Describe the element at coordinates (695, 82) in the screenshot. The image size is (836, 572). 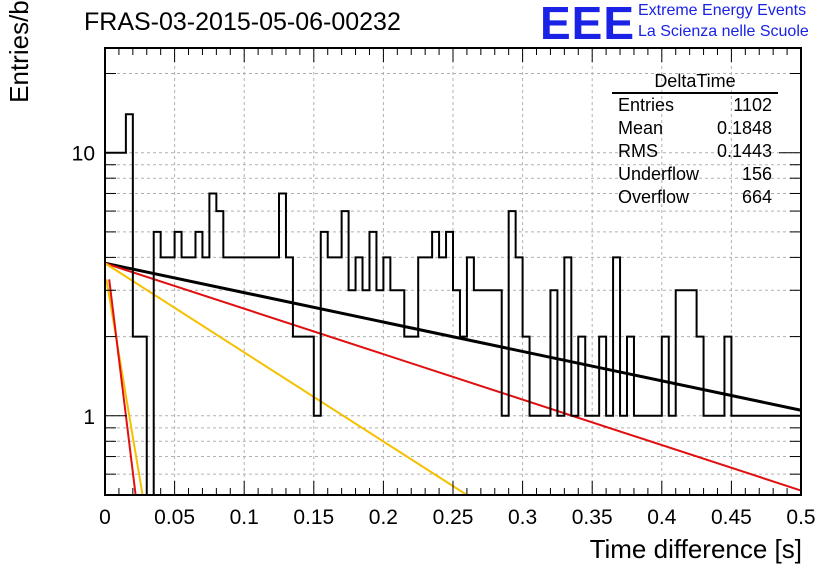
I see `stats-title: DeltaTime` at that location.